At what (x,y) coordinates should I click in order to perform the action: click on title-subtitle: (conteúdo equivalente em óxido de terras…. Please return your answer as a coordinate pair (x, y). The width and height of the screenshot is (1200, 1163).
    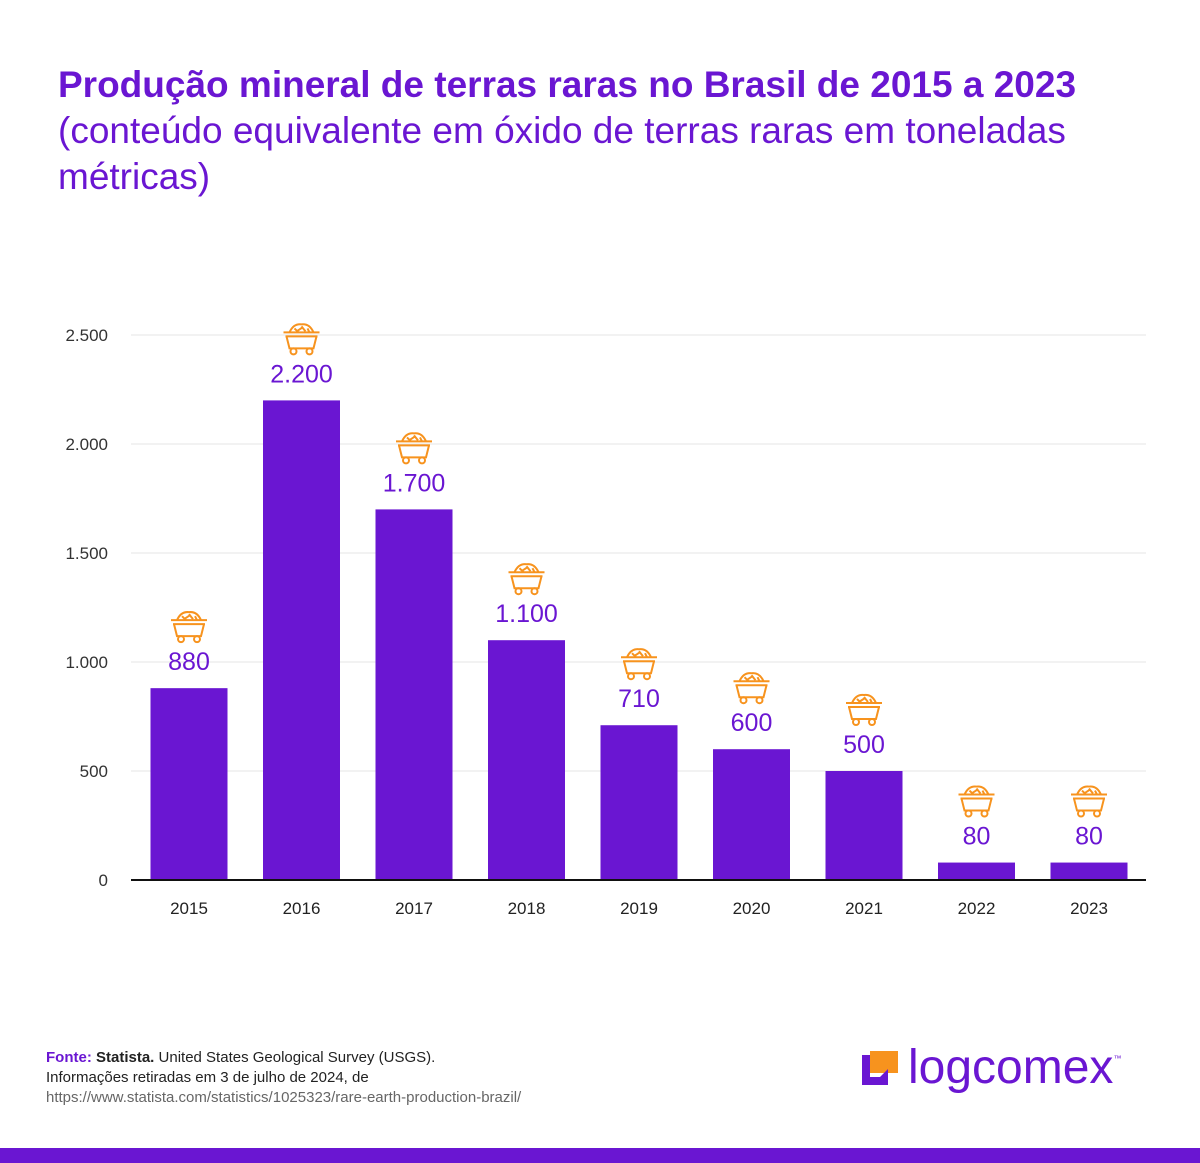
    Looking at the image, I should click on (562, 153).